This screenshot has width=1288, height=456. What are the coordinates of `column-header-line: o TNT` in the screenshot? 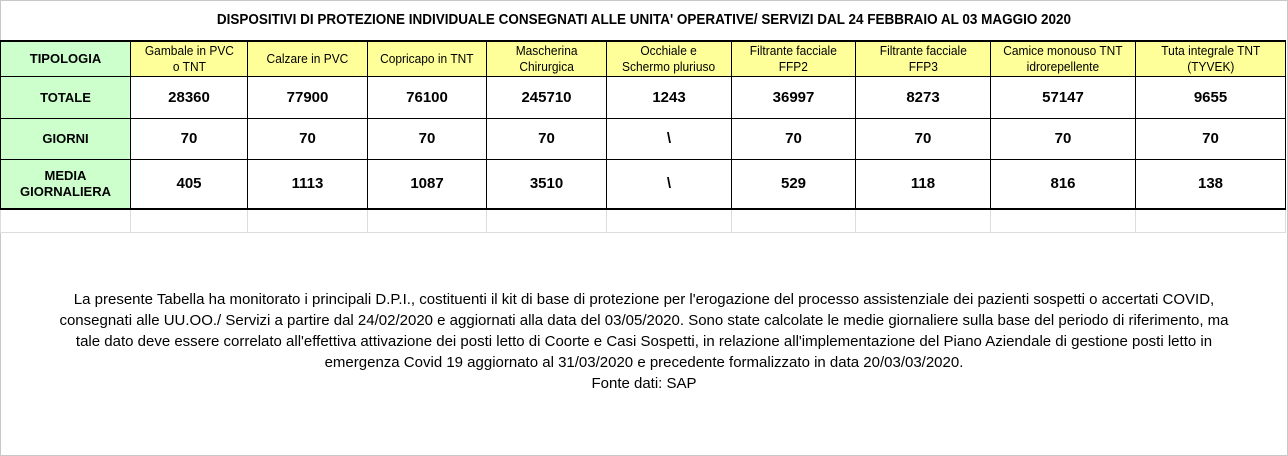 It's located at (189, 66).